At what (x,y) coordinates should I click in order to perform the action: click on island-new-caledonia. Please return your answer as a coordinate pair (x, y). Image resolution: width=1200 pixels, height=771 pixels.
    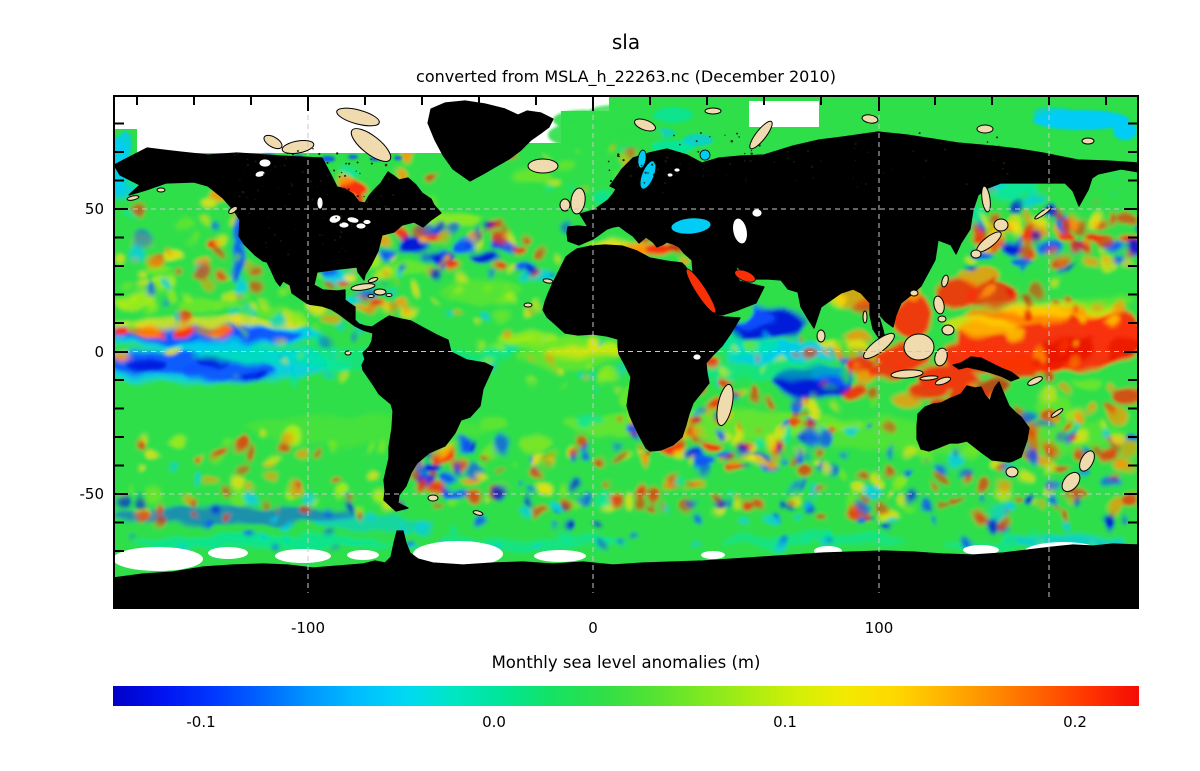
    Looking at the image, I should click on (1057, 413).